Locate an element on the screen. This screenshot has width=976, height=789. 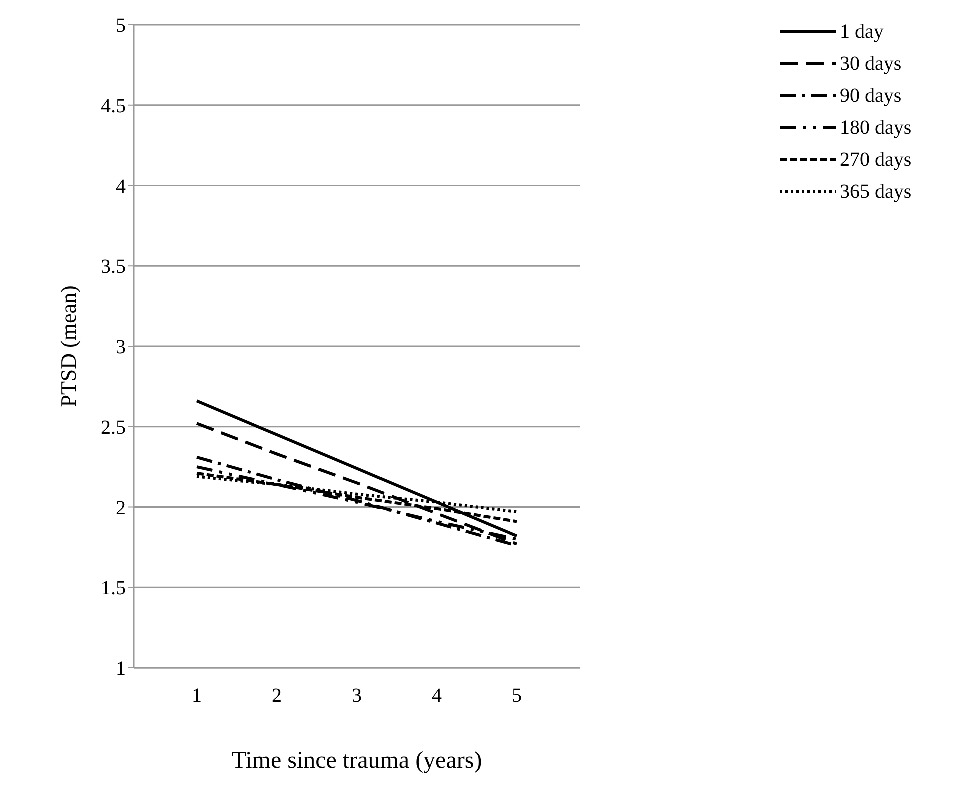
x-tick-label: 2 is located at coordinates (277, 696).